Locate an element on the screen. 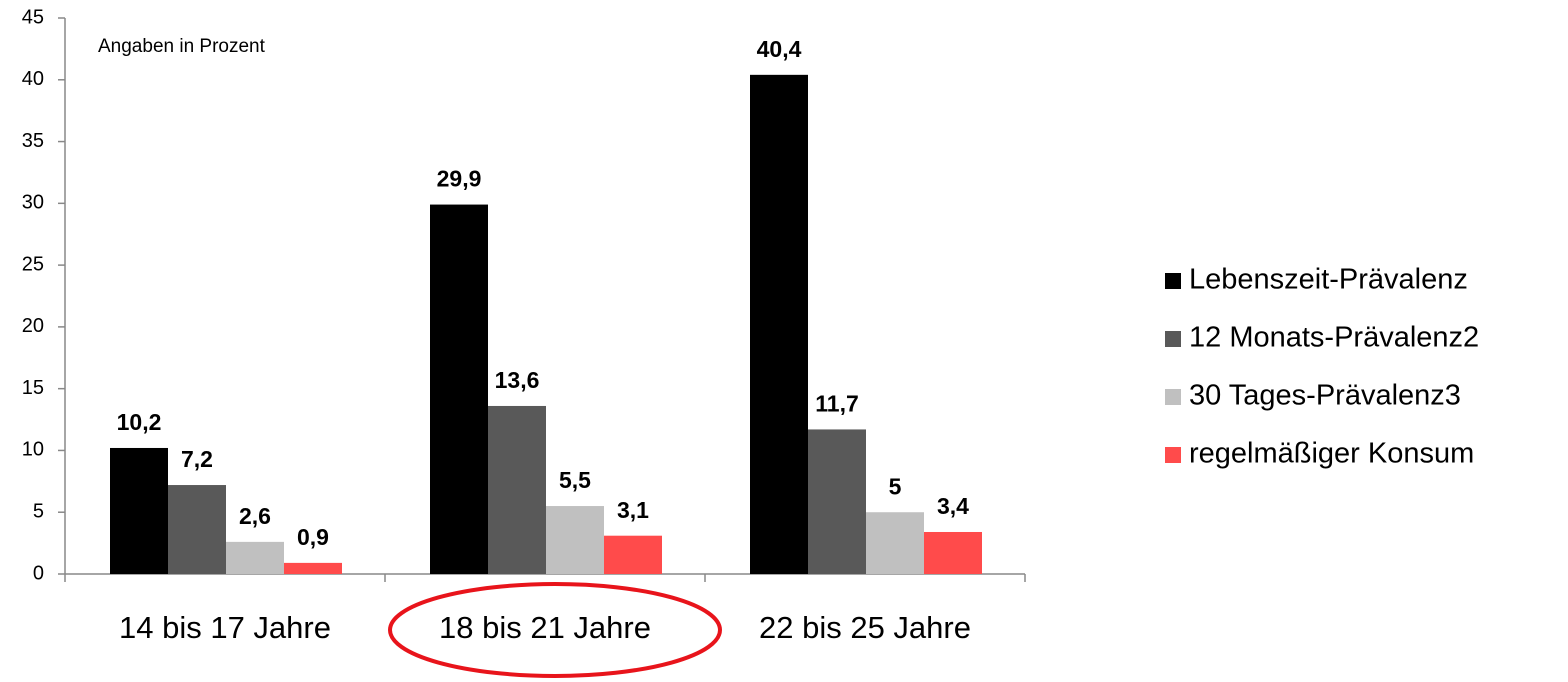 This screenshot has height=682, width=1568. data-label: 10,2 is located at coordinates (139, 422).